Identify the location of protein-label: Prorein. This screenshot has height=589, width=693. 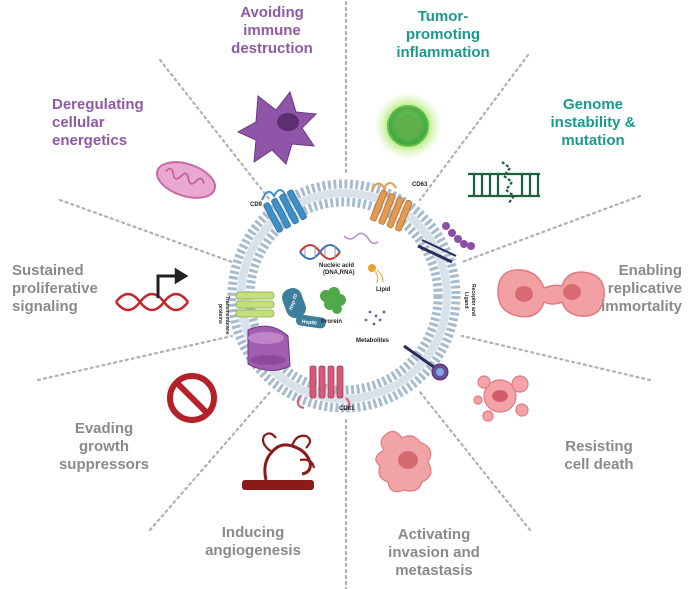
(331, 322).